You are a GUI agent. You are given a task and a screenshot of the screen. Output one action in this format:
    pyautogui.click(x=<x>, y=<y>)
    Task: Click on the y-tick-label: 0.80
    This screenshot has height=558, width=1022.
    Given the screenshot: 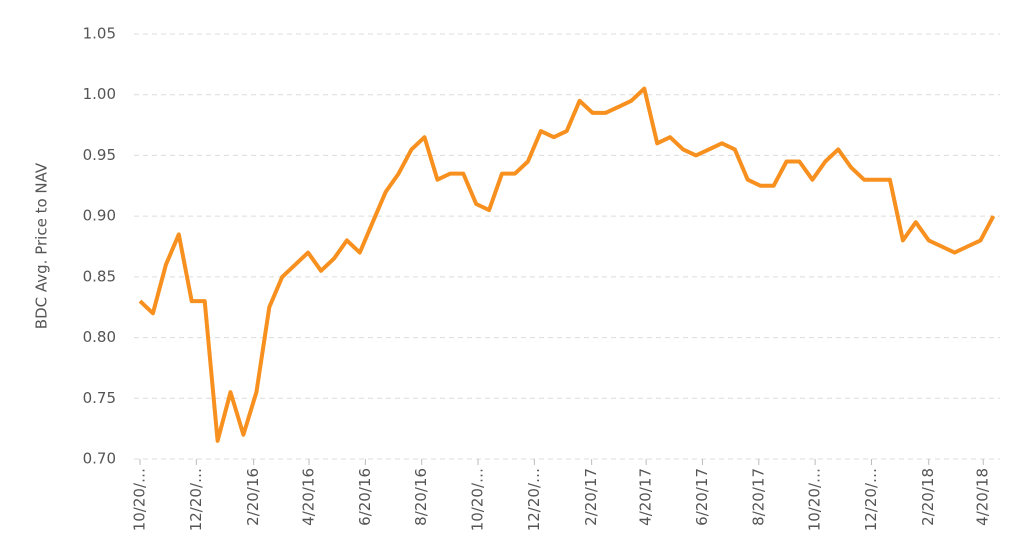 What is the action you would take?
    pyautogui.click(x=99, y=337)
    